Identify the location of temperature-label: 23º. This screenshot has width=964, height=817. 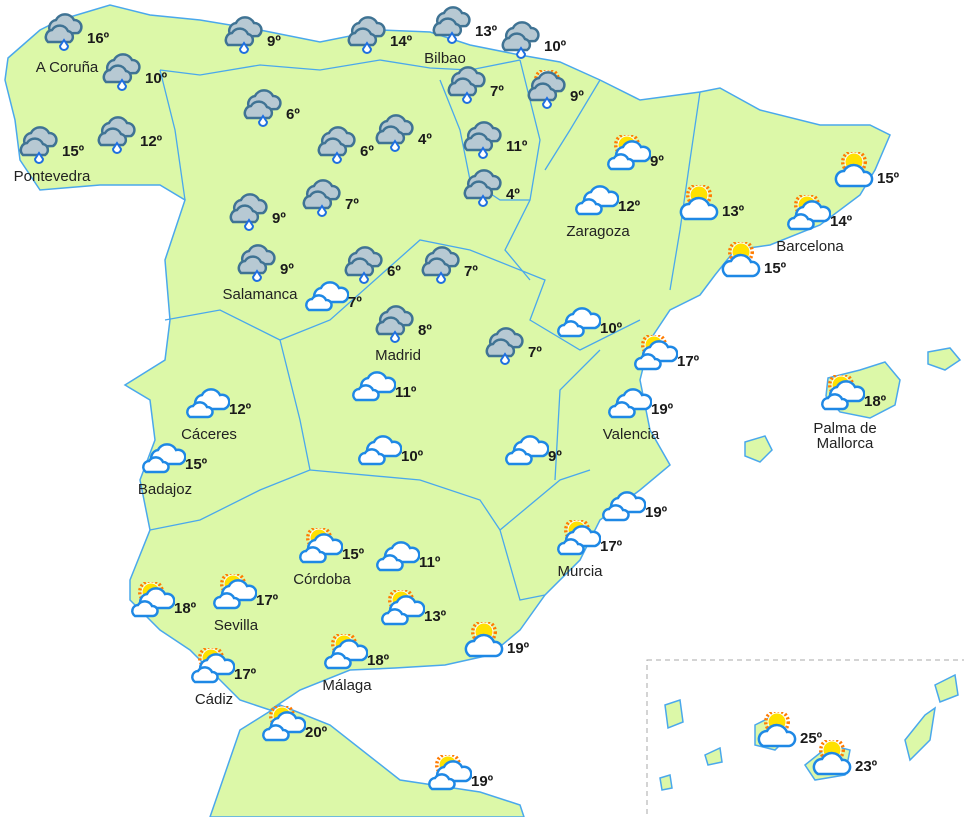
(866, 766).